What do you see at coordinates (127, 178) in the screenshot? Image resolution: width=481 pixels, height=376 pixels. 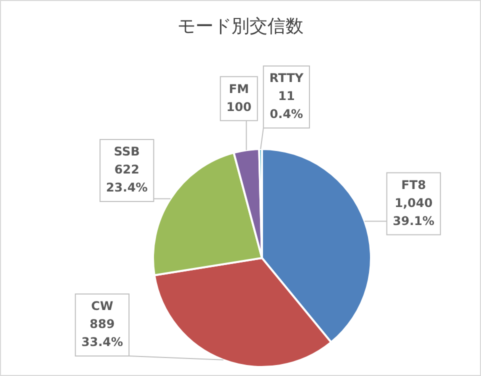 I see `data-label: 622 23.4%` at bounding box center [127, 178].